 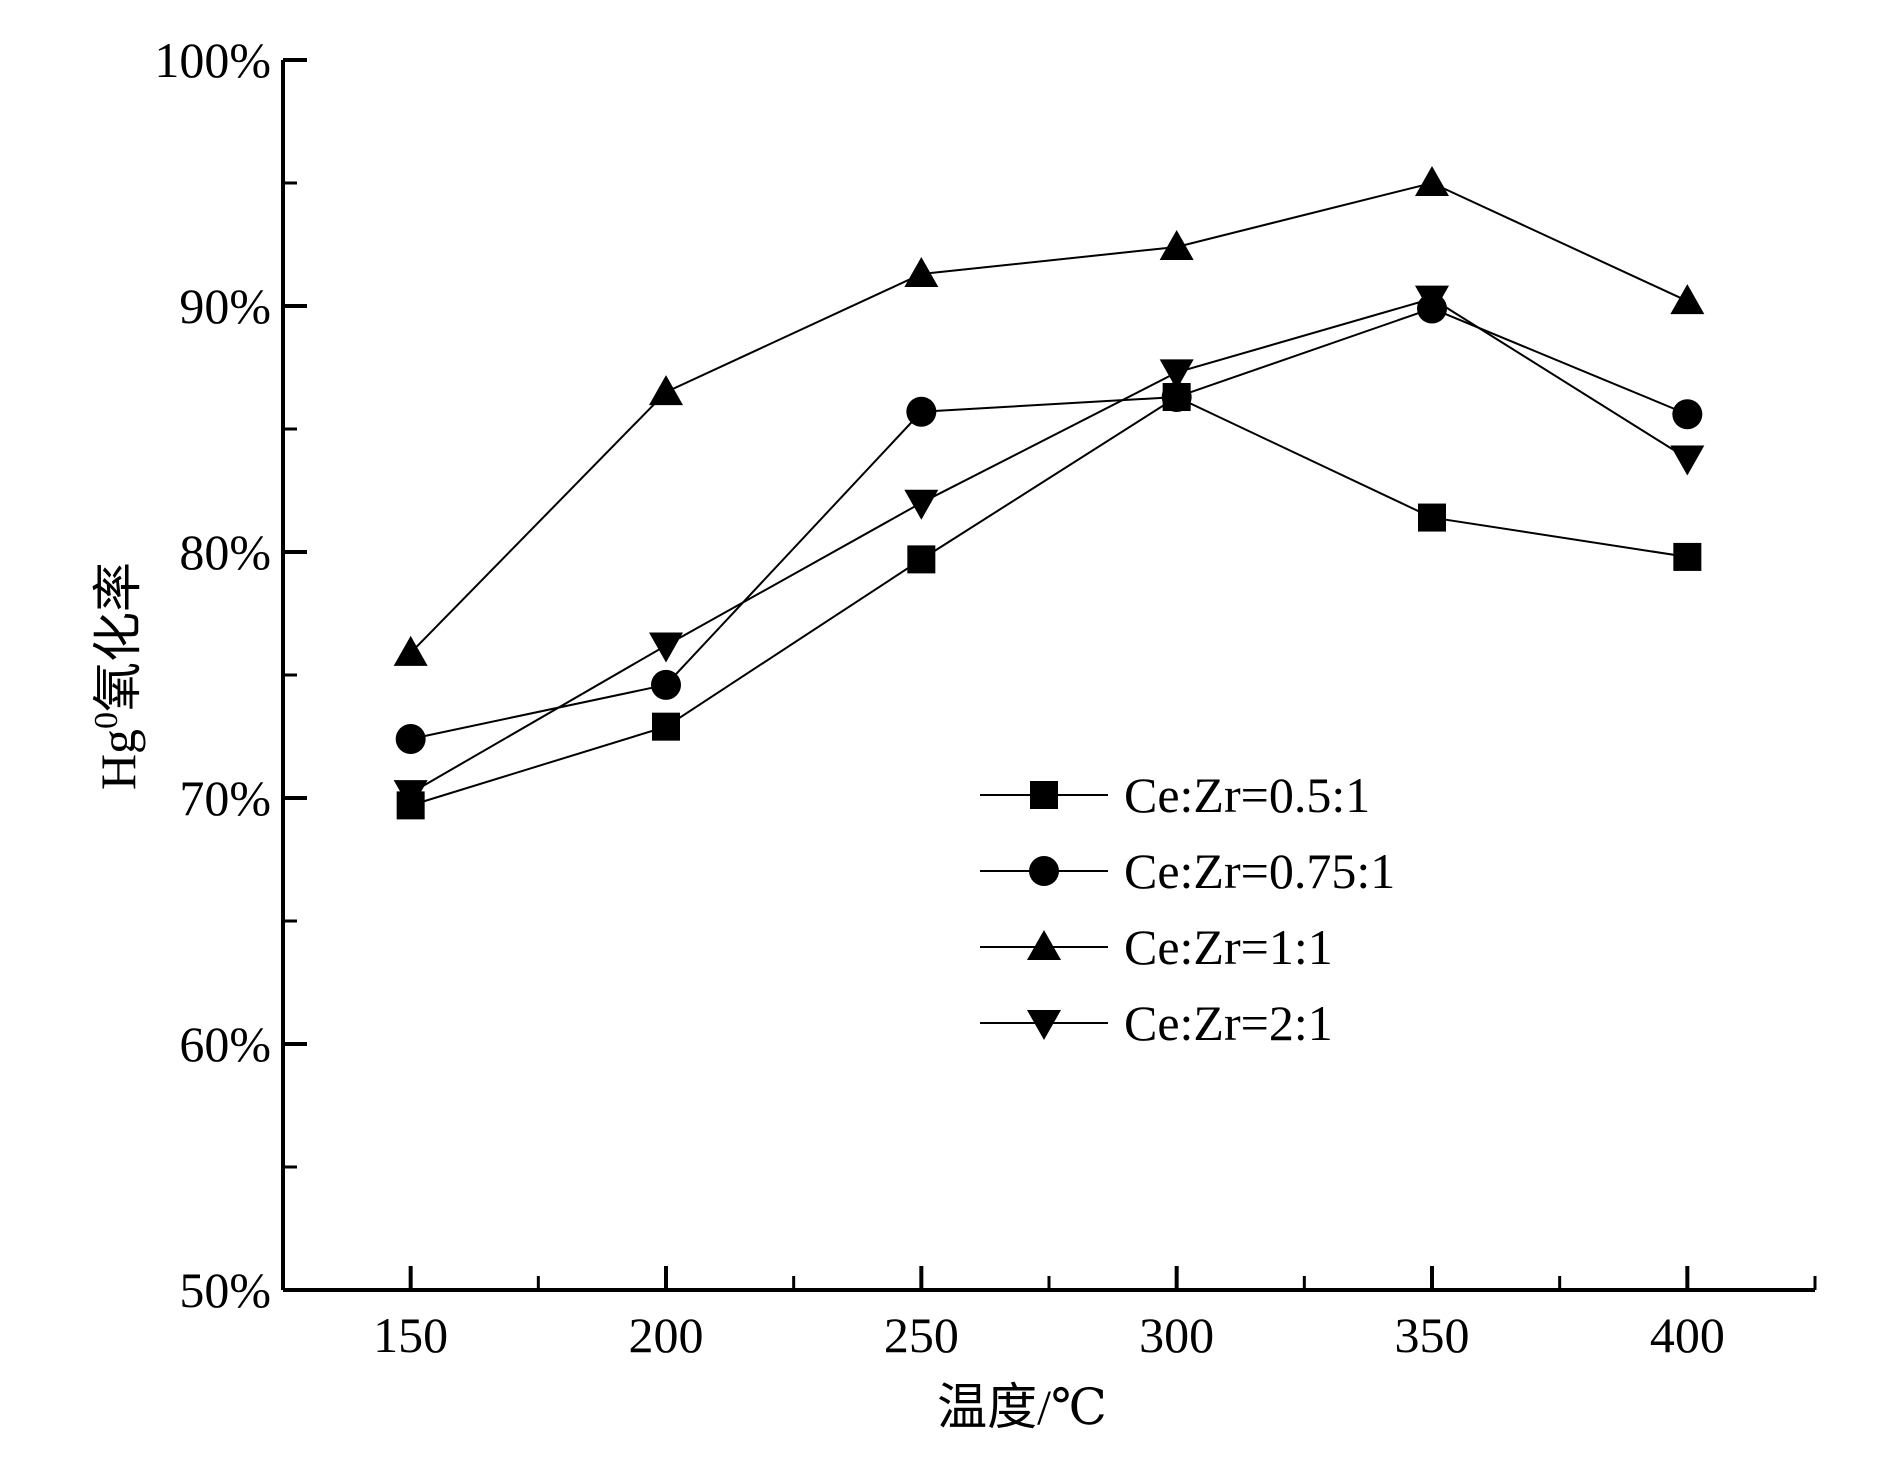 What do you see at coordinates (1259, 871) in the screenshot?
I see `legend-label: Ce:Zr=0.75:1` at bounding box center [1259, 871].